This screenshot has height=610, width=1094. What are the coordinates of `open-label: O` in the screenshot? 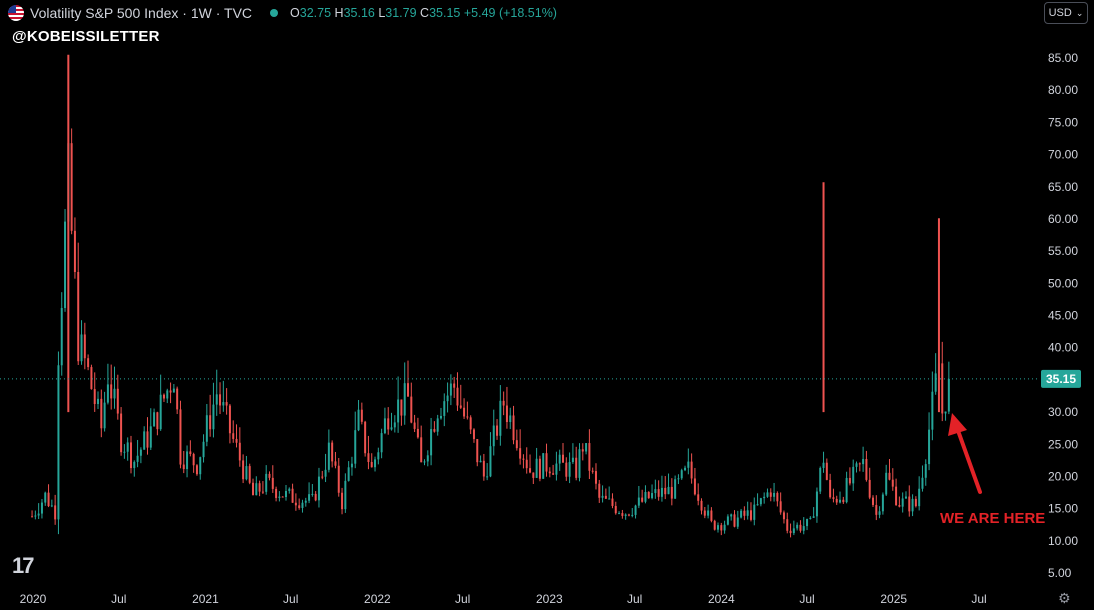 It's located at (295, 13).